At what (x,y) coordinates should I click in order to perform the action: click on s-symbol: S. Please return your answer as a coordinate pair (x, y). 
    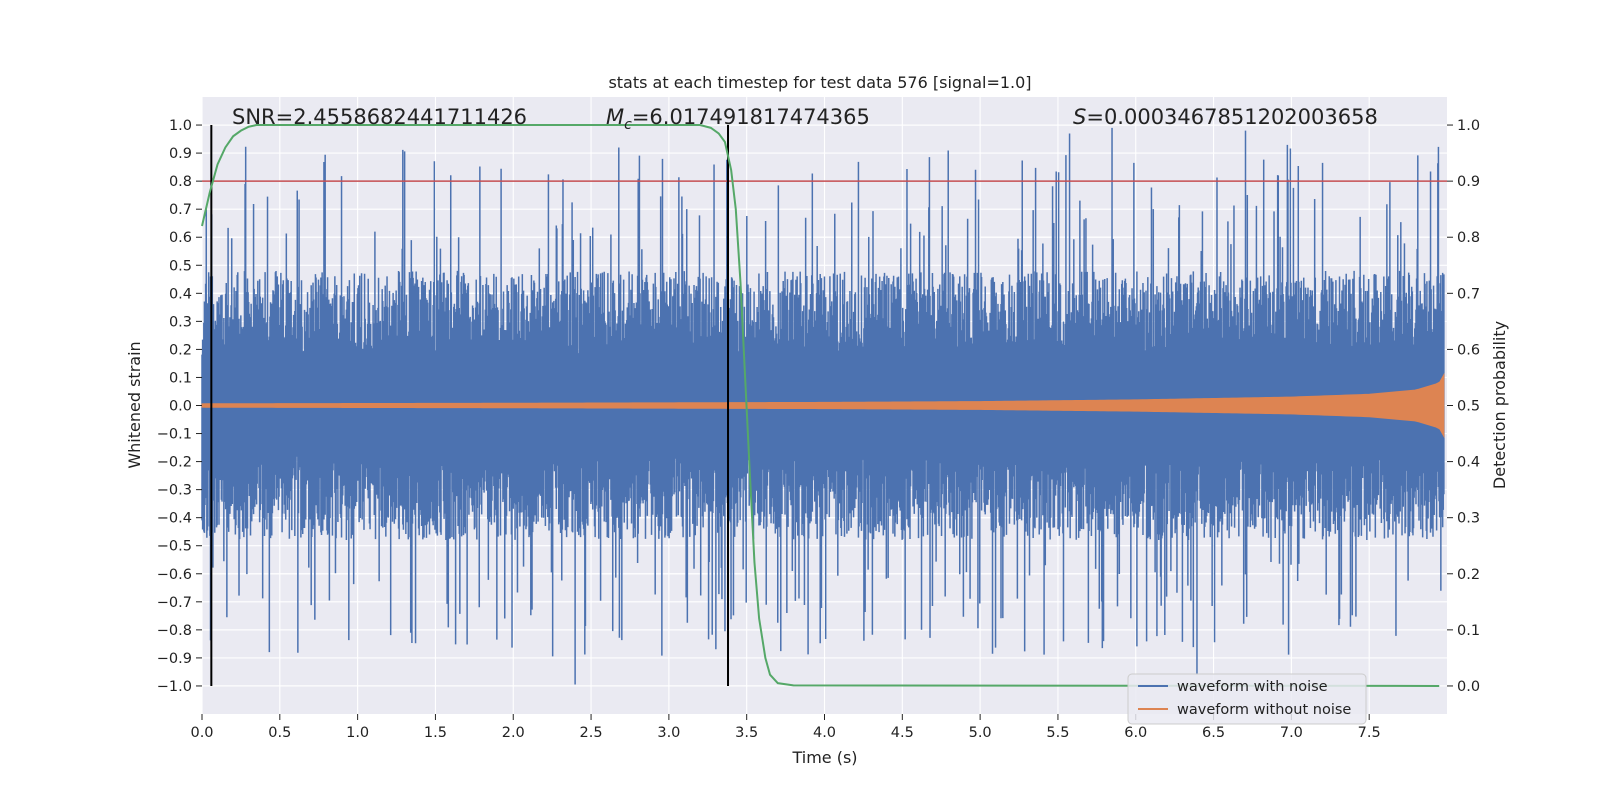
    Looking at the image, I should click on (1079, 117).